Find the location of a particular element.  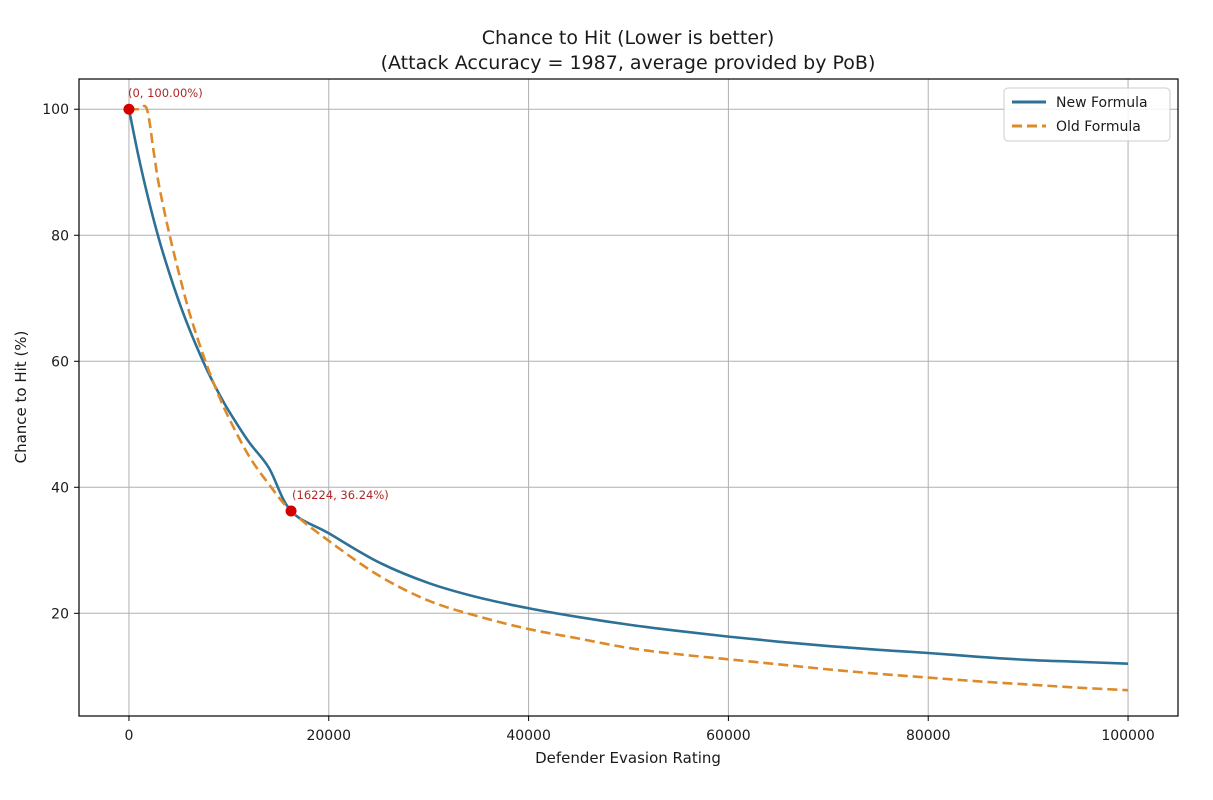

point-annotation: (0, 100.00%) is located at coordinates (165, 93).